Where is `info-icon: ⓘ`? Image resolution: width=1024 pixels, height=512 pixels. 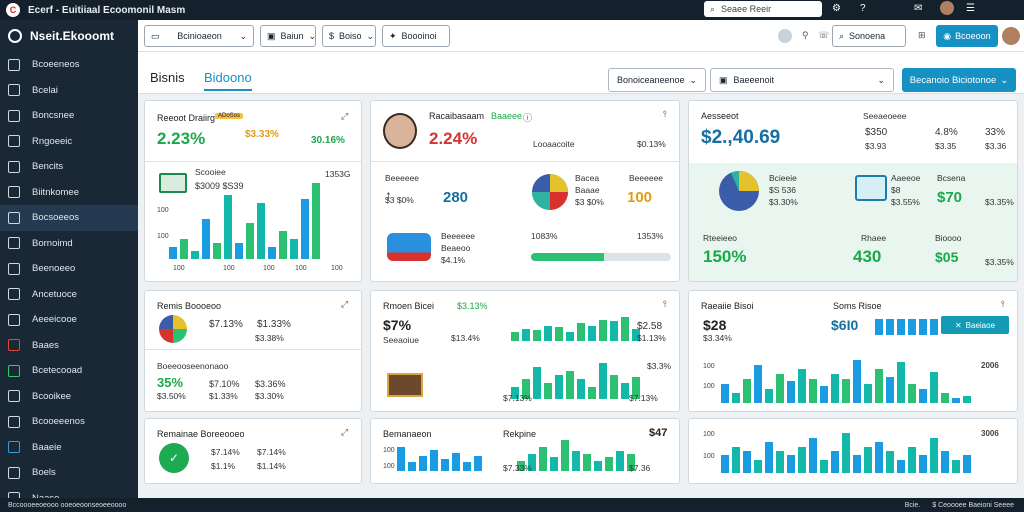
info-icon: ⓘ is located at coordinates (528, 118).